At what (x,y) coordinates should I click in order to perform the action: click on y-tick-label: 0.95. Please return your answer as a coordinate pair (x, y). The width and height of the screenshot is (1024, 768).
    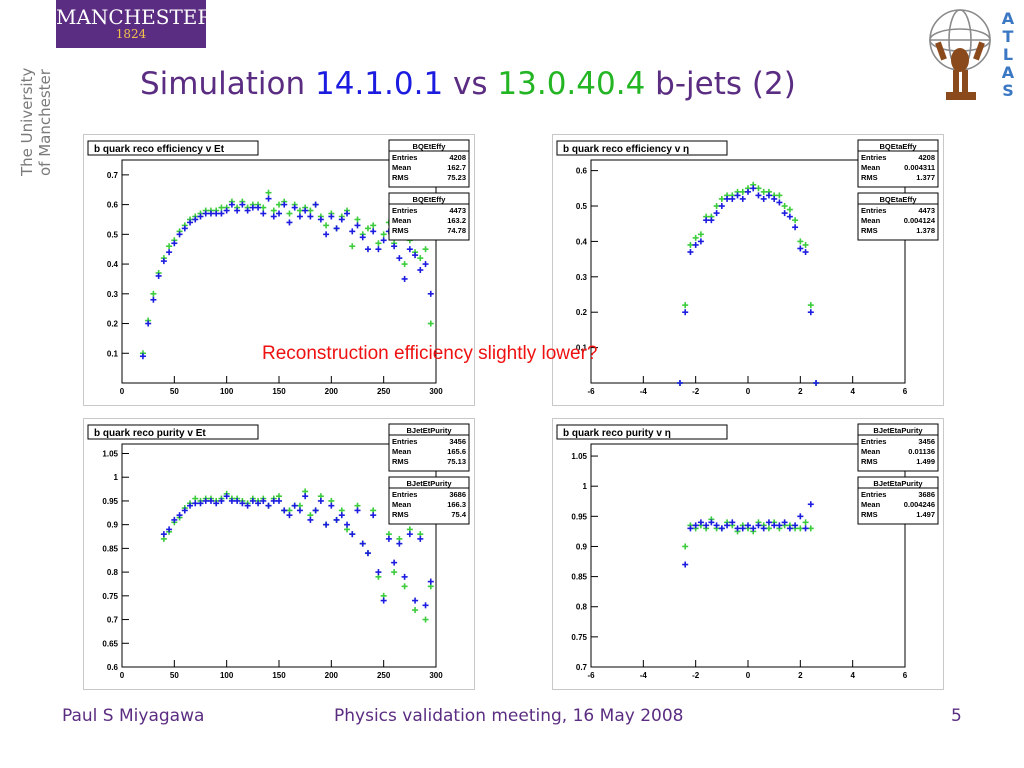
    Looking at the image, I should click on (110, 501).